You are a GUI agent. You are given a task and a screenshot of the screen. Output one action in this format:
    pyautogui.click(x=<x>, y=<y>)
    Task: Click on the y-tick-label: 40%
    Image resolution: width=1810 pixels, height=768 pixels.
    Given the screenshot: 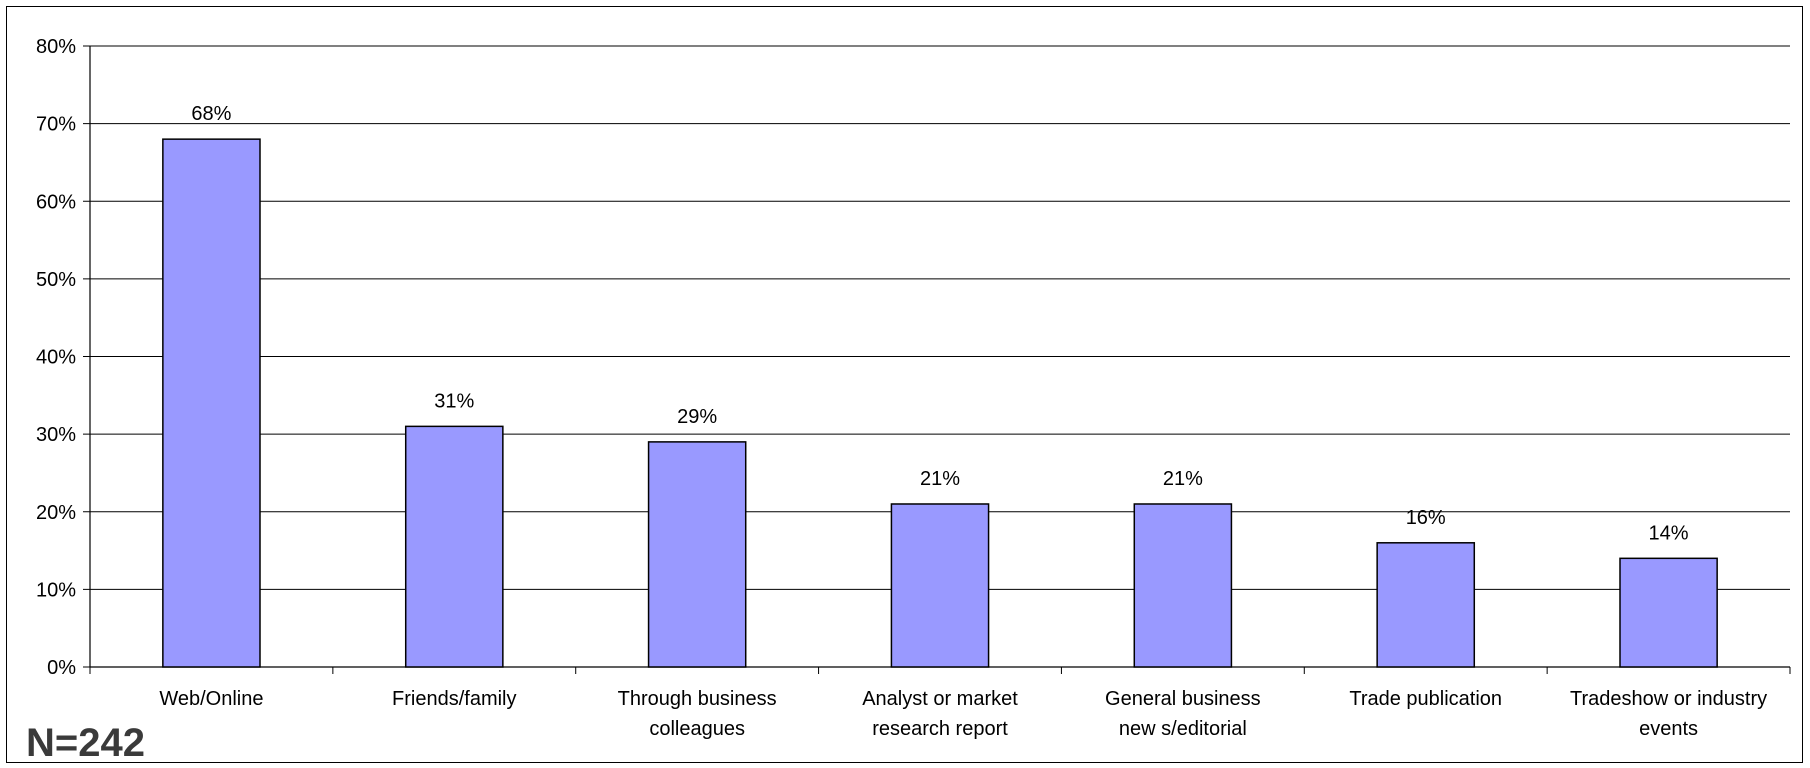 What is the action you would take?
    pyautogui.click(x=56, y=358)
    